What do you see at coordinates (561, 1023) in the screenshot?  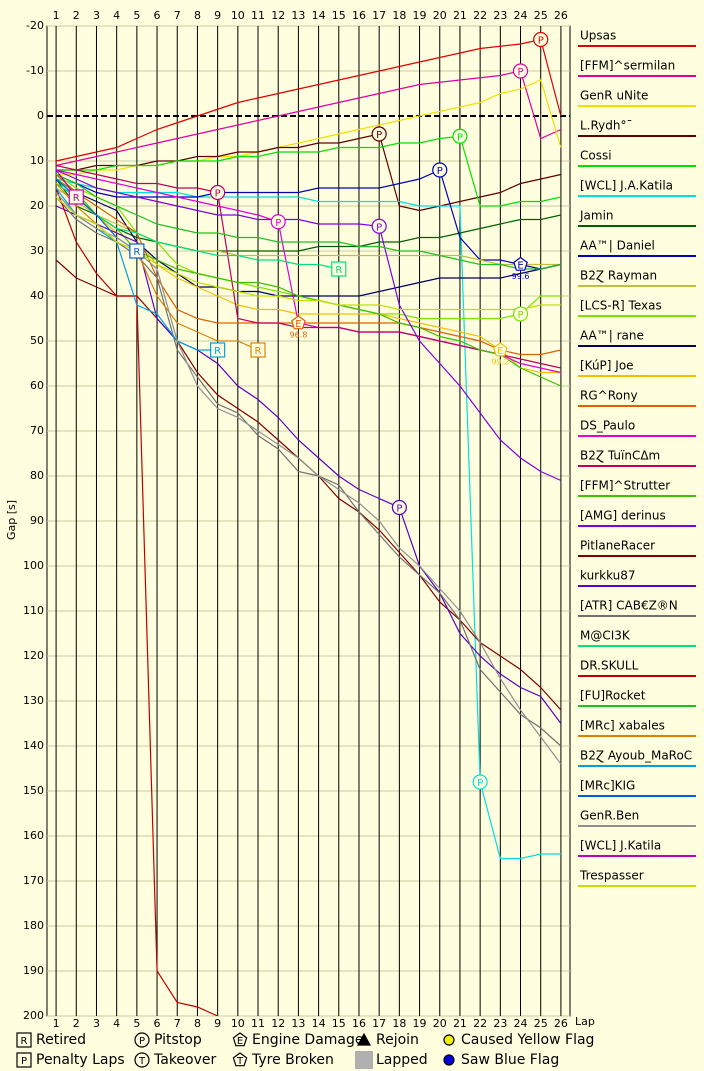 I see `x-tick-label: 26` at bounding box center [561, 1023].